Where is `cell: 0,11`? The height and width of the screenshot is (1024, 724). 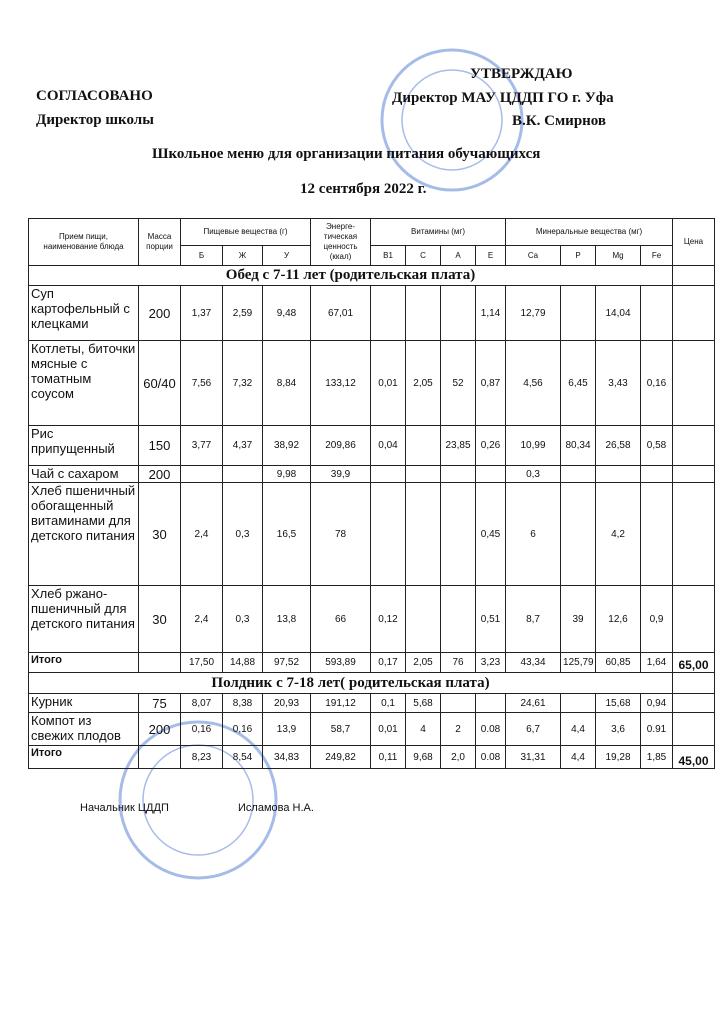
cell: 0,11 is located at coordinates (388, 757).